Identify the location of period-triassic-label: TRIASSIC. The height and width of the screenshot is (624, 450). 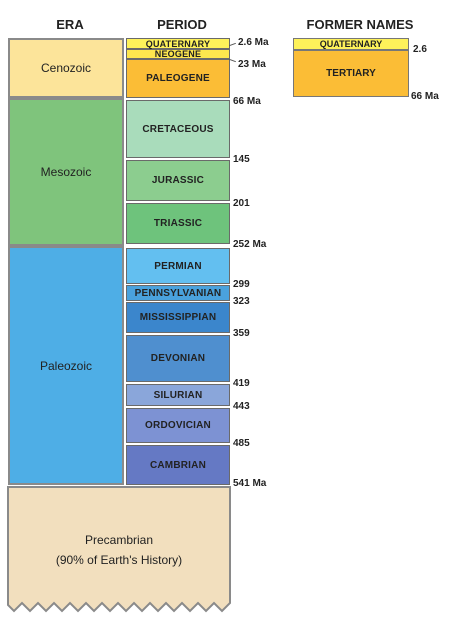
(178, 223).